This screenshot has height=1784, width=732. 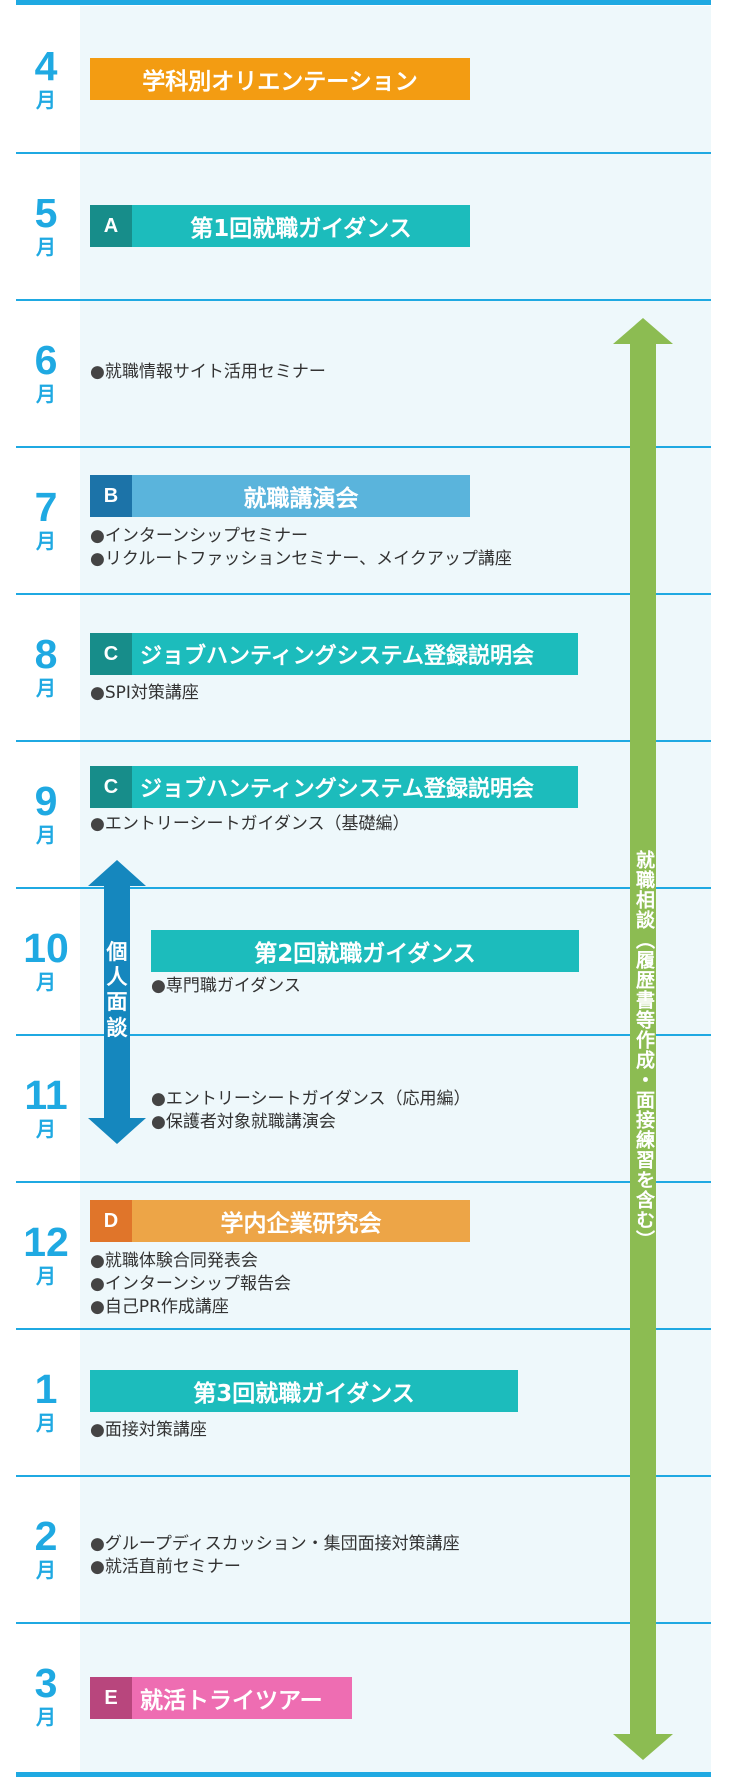 I want to click on event-bar-orientation: 学科別オリエンテーション, so click(x=280, y=79).